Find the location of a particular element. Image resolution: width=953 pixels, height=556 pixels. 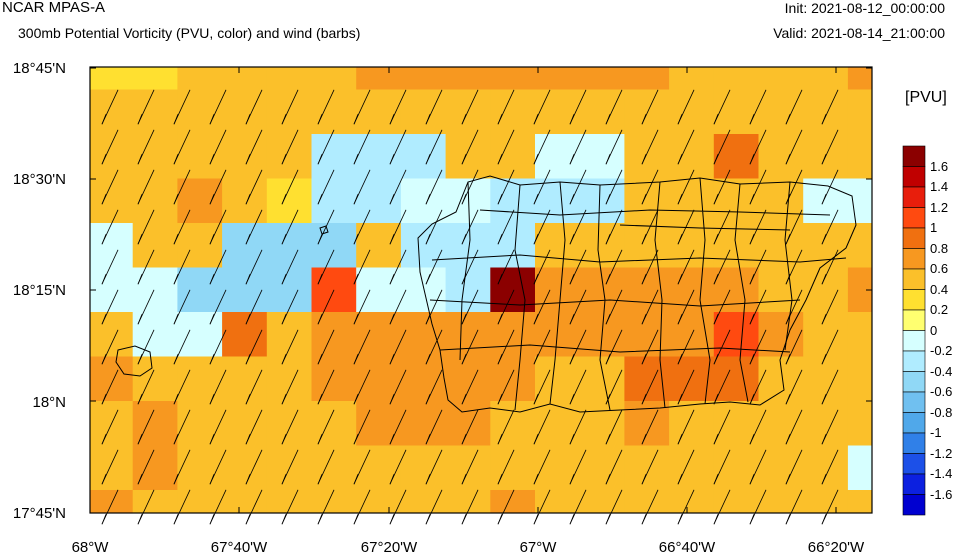

colorbar-tick-label: -1.2 is located at coordinates (941, 453).